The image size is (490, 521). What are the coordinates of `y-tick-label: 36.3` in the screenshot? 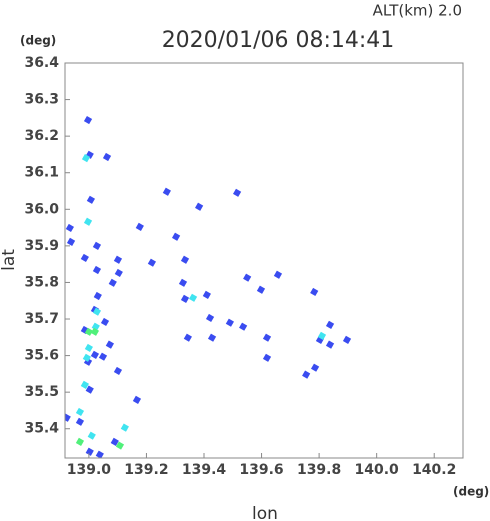 It's located at (41, 100).